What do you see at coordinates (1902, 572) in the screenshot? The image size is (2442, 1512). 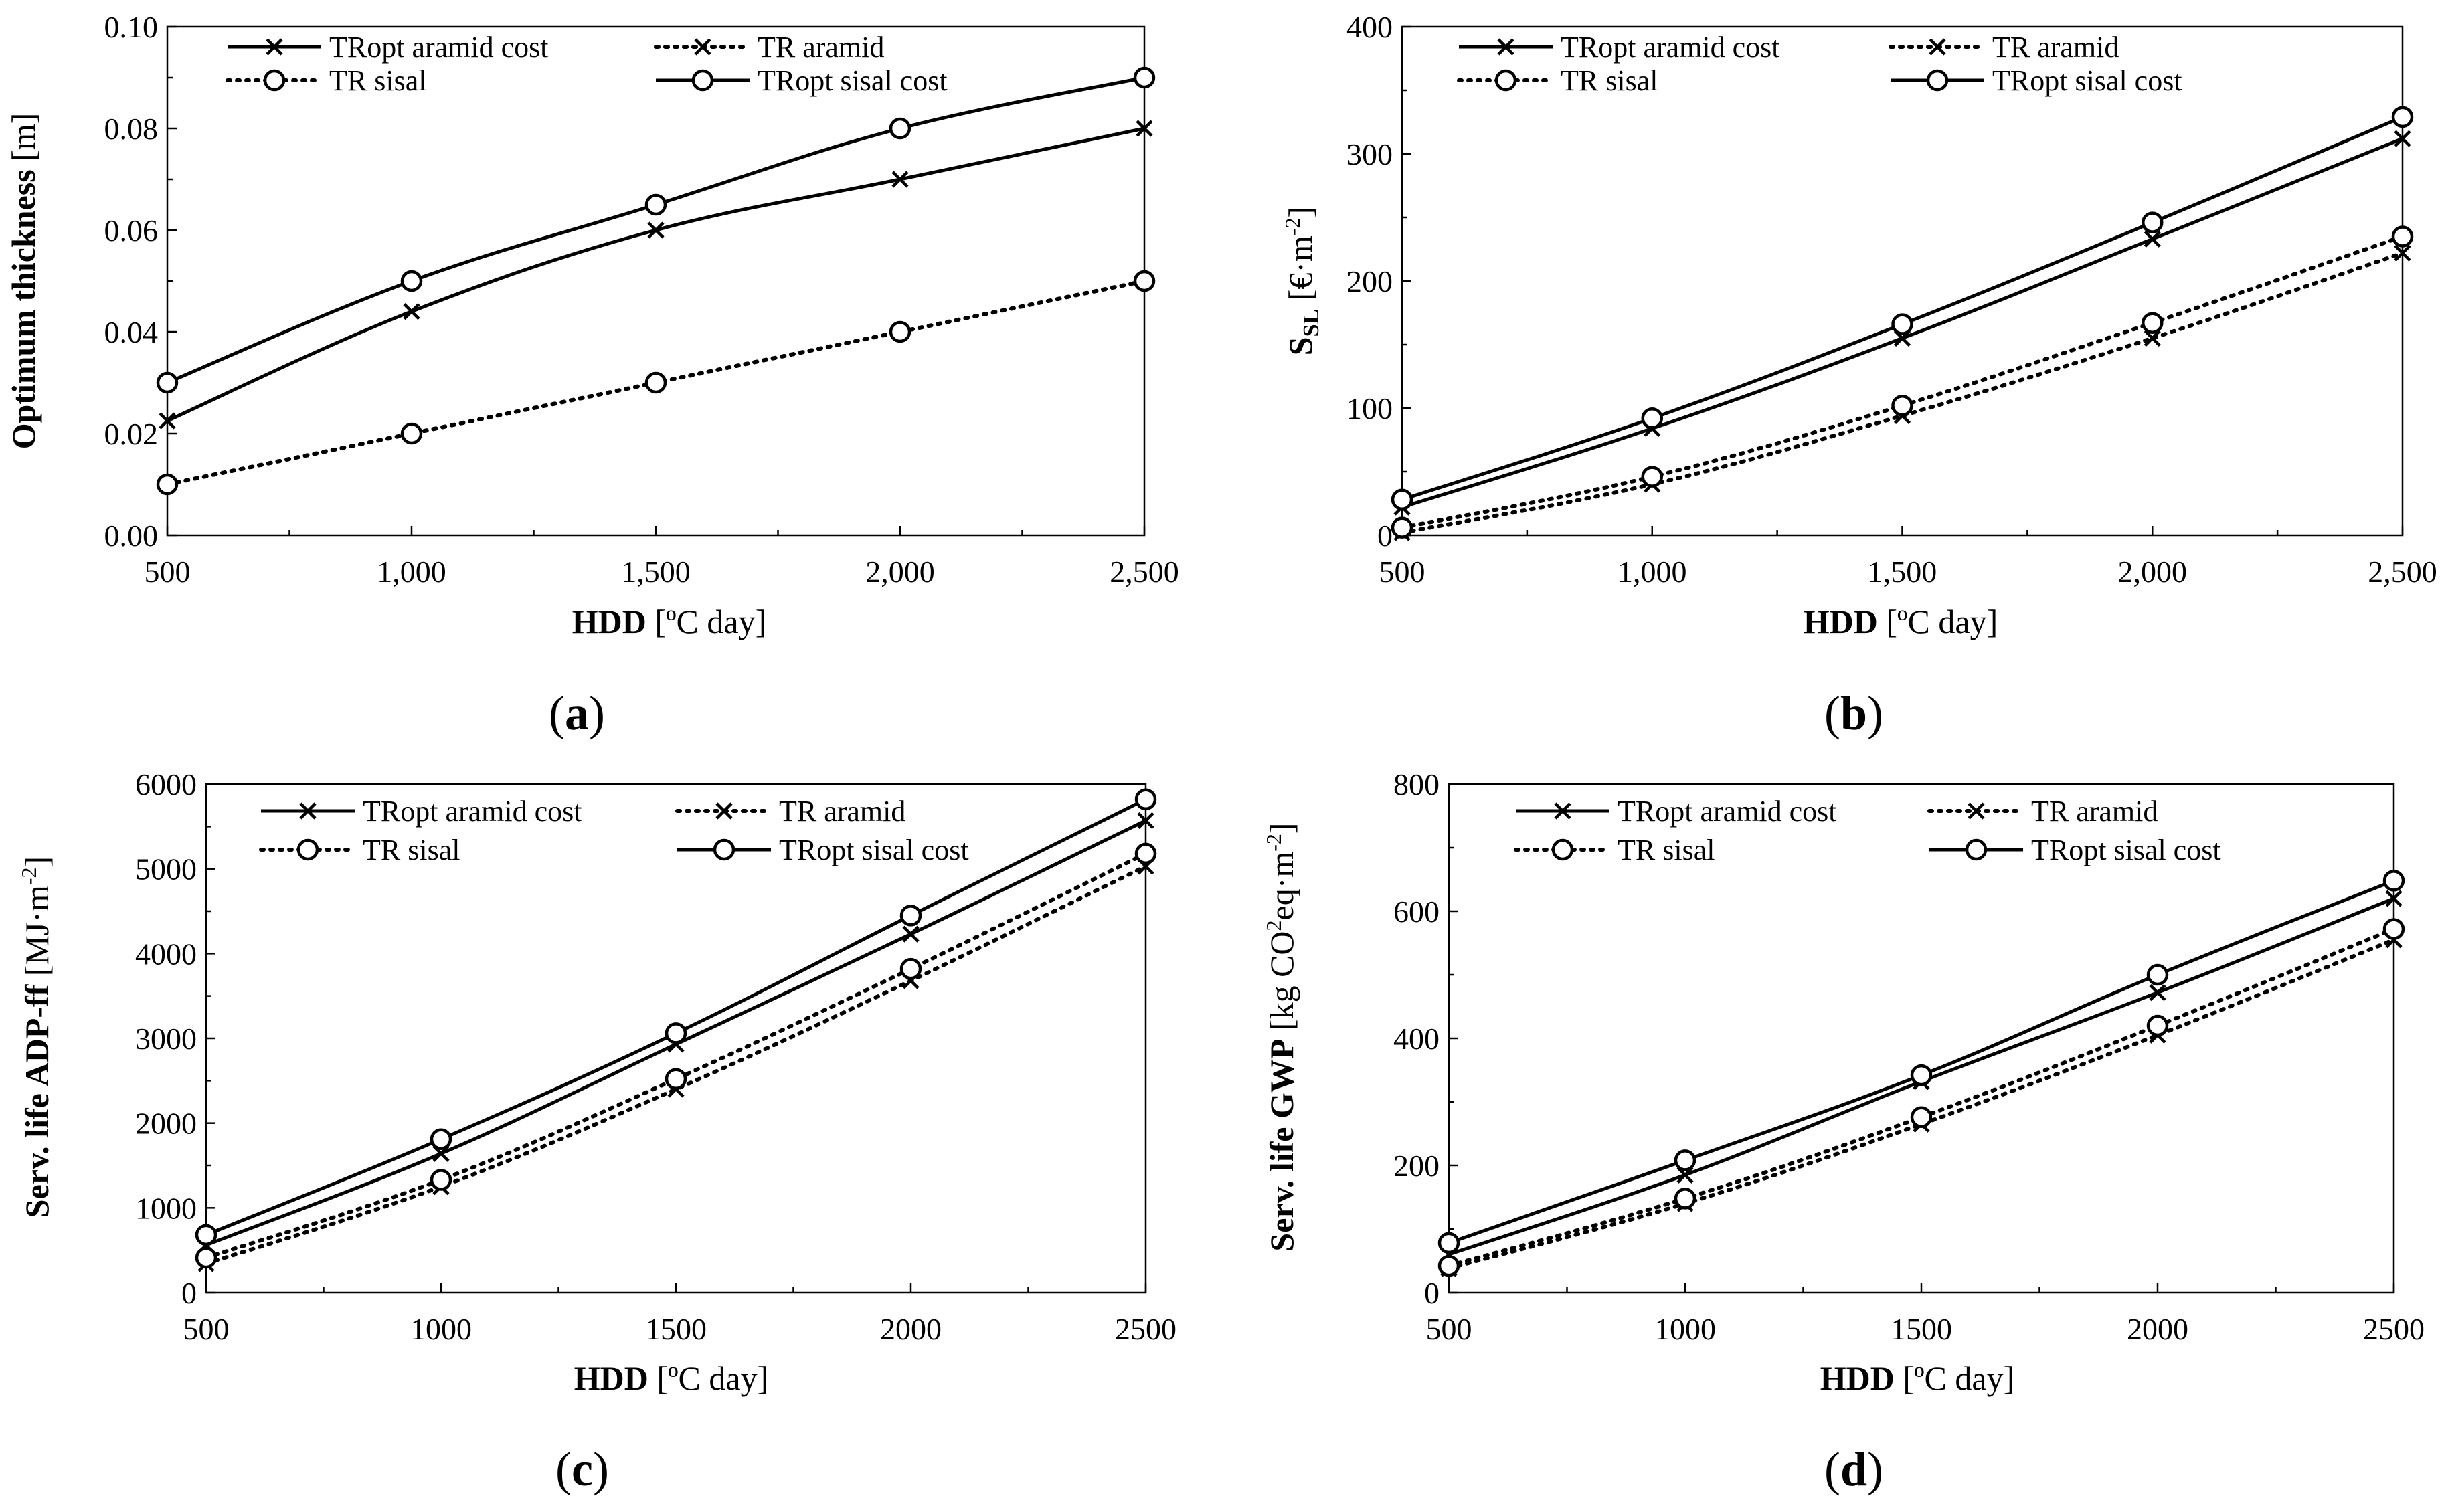 I see `x-tick-label-b: 1,500` at bounding box center [1902, 572].